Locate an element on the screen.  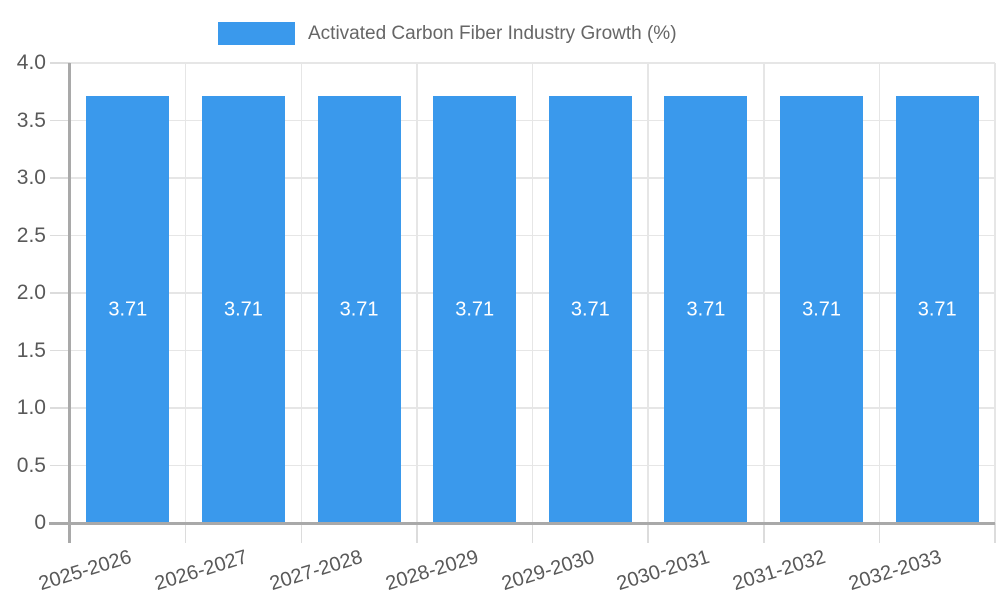
y-axis-tick-label: 2.0 is located at coordinates (31, 292).